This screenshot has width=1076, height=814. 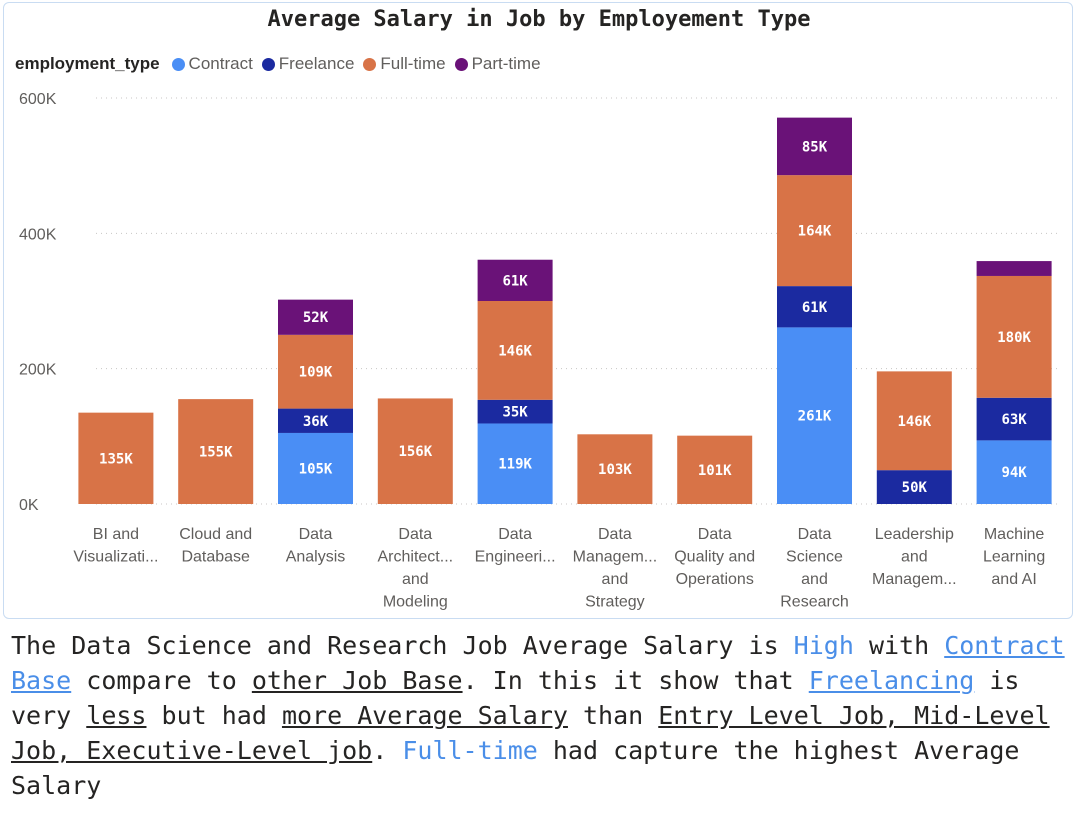 I want to click on data-label: 261K, so click(x=815, y=417).